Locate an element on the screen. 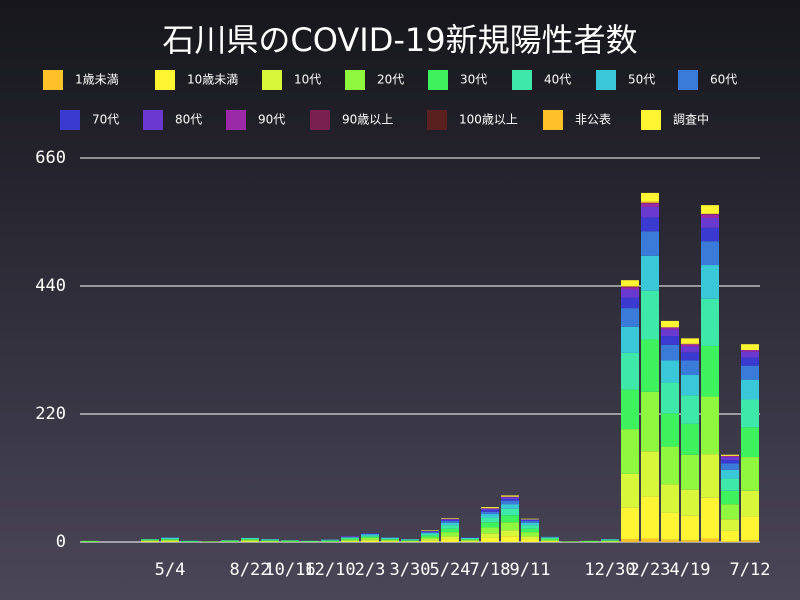  x-tick-label: 9/11 is located at coordinates (530, 570).